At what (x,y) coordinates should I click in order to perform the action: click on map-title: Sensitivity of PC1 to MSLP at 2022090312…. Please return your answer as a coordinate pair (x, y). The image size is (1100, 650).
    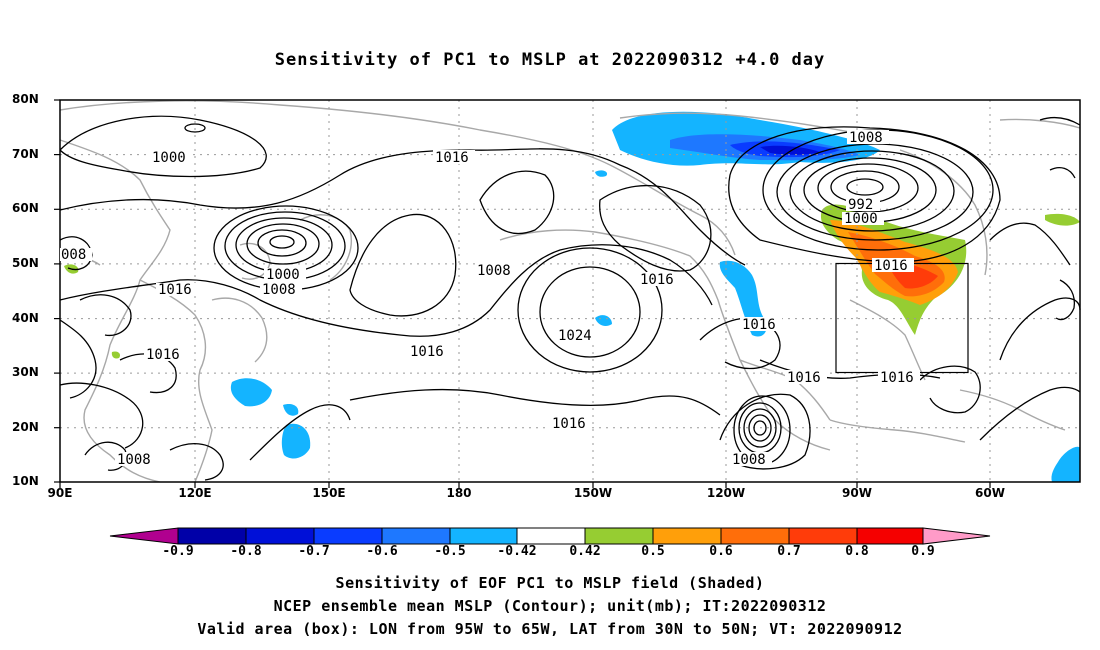
    Looking at the image, I should click on (550, 60).